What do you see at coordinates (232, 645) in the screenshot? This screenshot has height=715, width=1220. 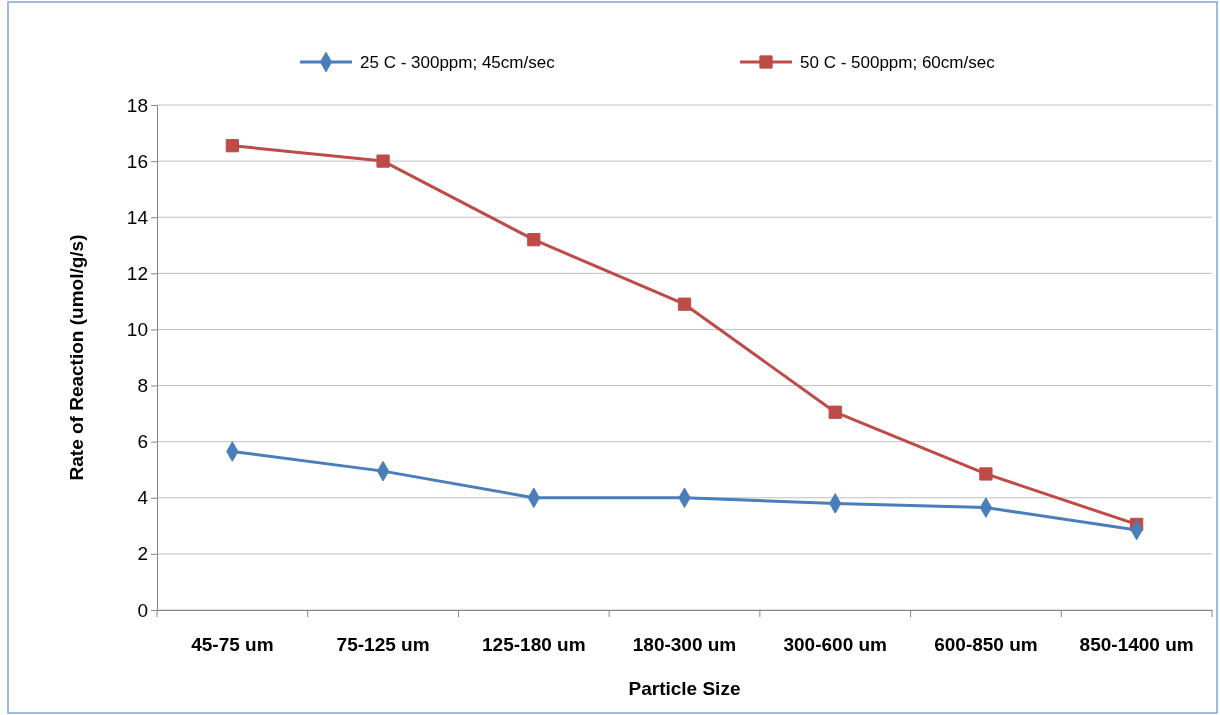 I see `x-tick-label: 45-75 um` at bounding box center [232, 645].